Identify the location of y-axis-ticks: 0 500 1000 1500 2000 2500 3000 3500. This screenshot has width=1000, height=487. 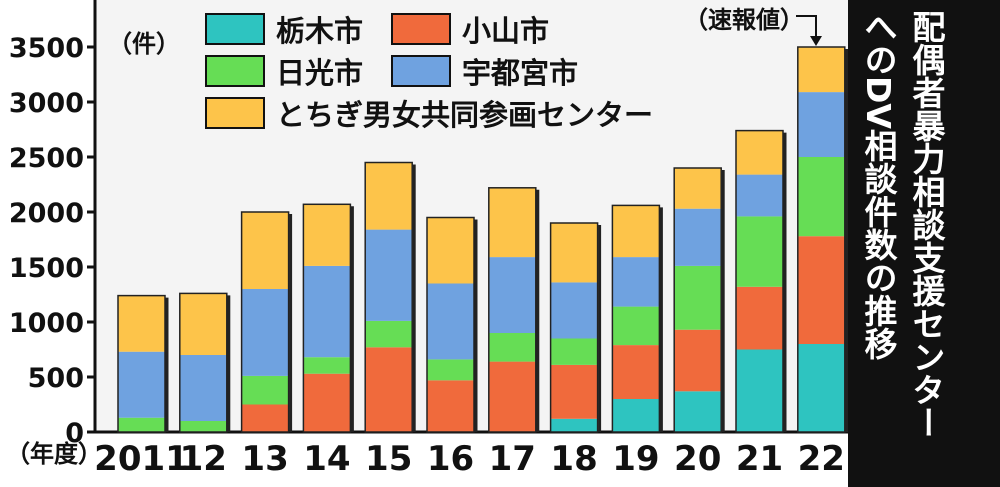
(52, 241).